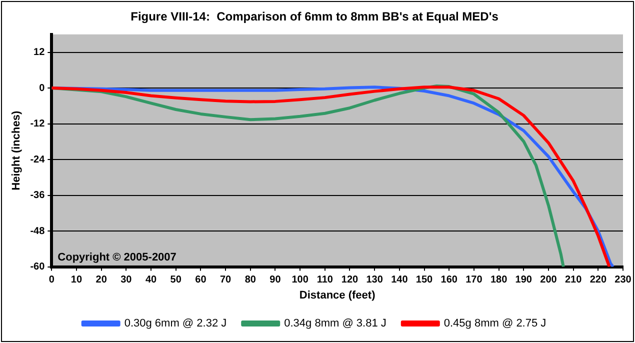  I want to click on x-tick-label: 110, so click(325, 280).